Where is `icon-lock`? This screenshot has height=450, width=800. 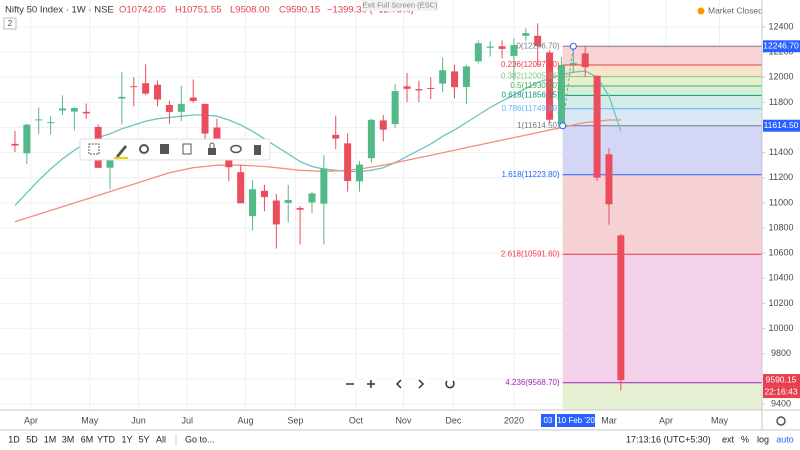
icon-lock is located at coordinates (212, 151).